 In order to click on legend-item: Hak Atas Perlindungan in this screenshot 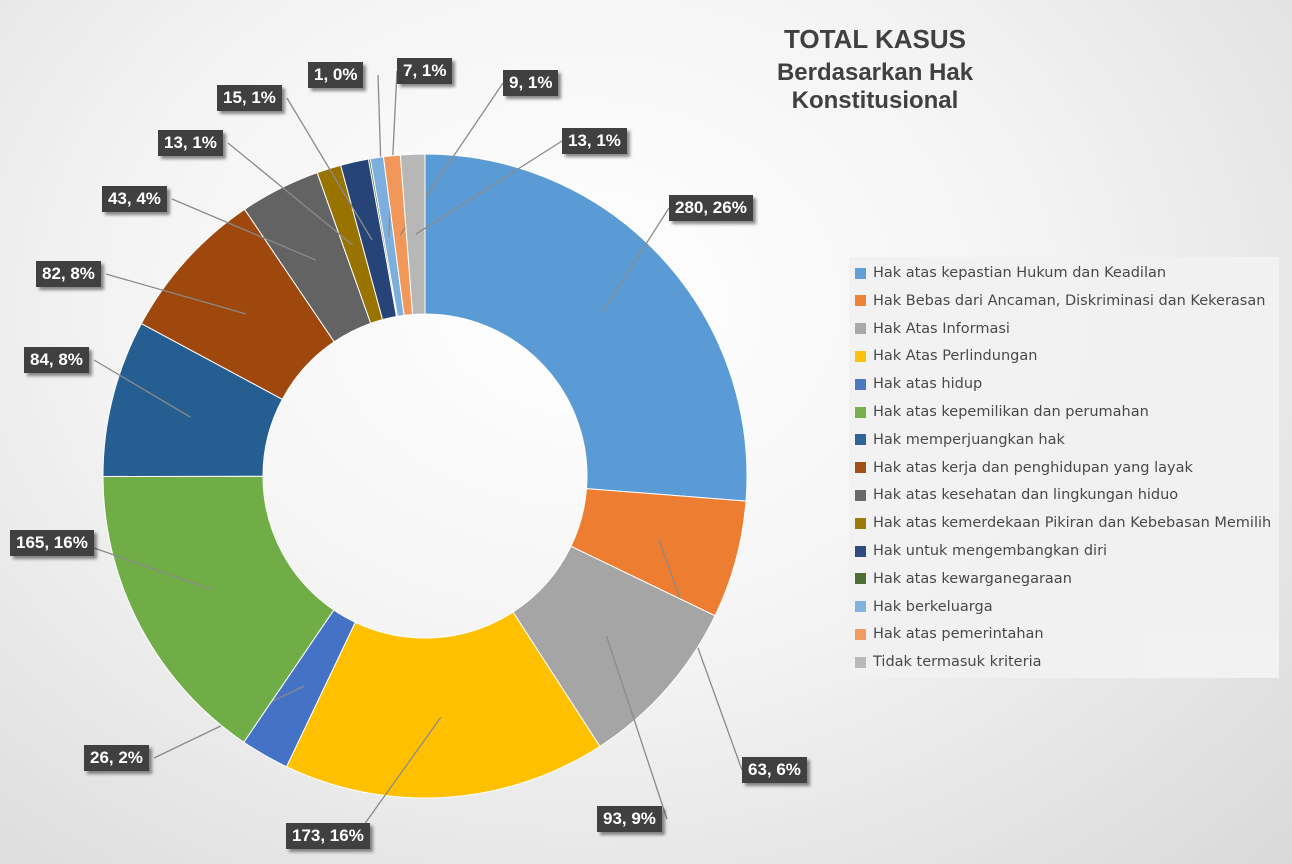, I will do `click(946, 356)`.